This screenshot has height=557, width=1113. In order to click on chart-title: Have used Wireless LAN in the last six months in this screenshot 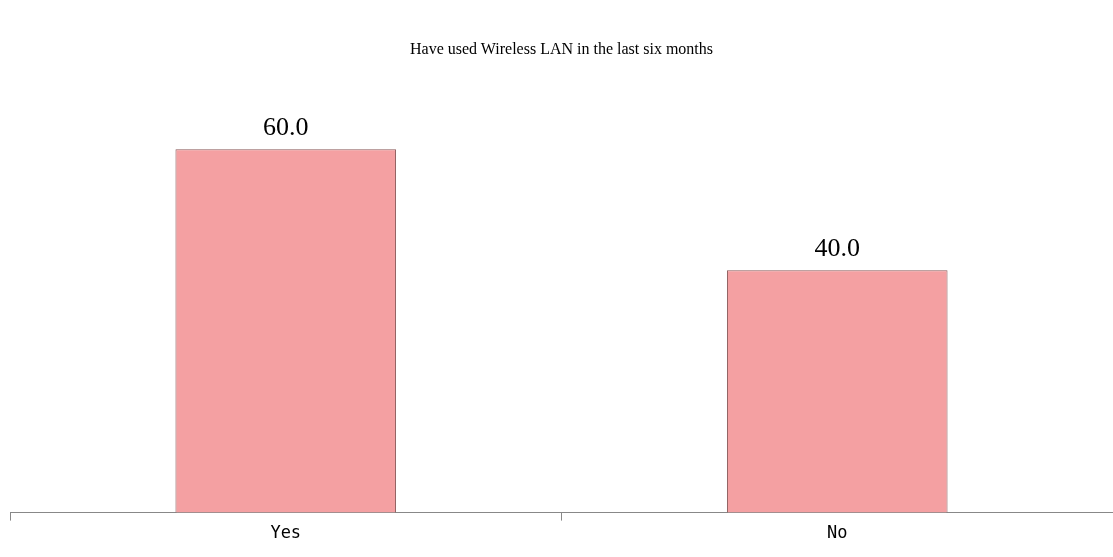, I will do `click(561, 48)`.